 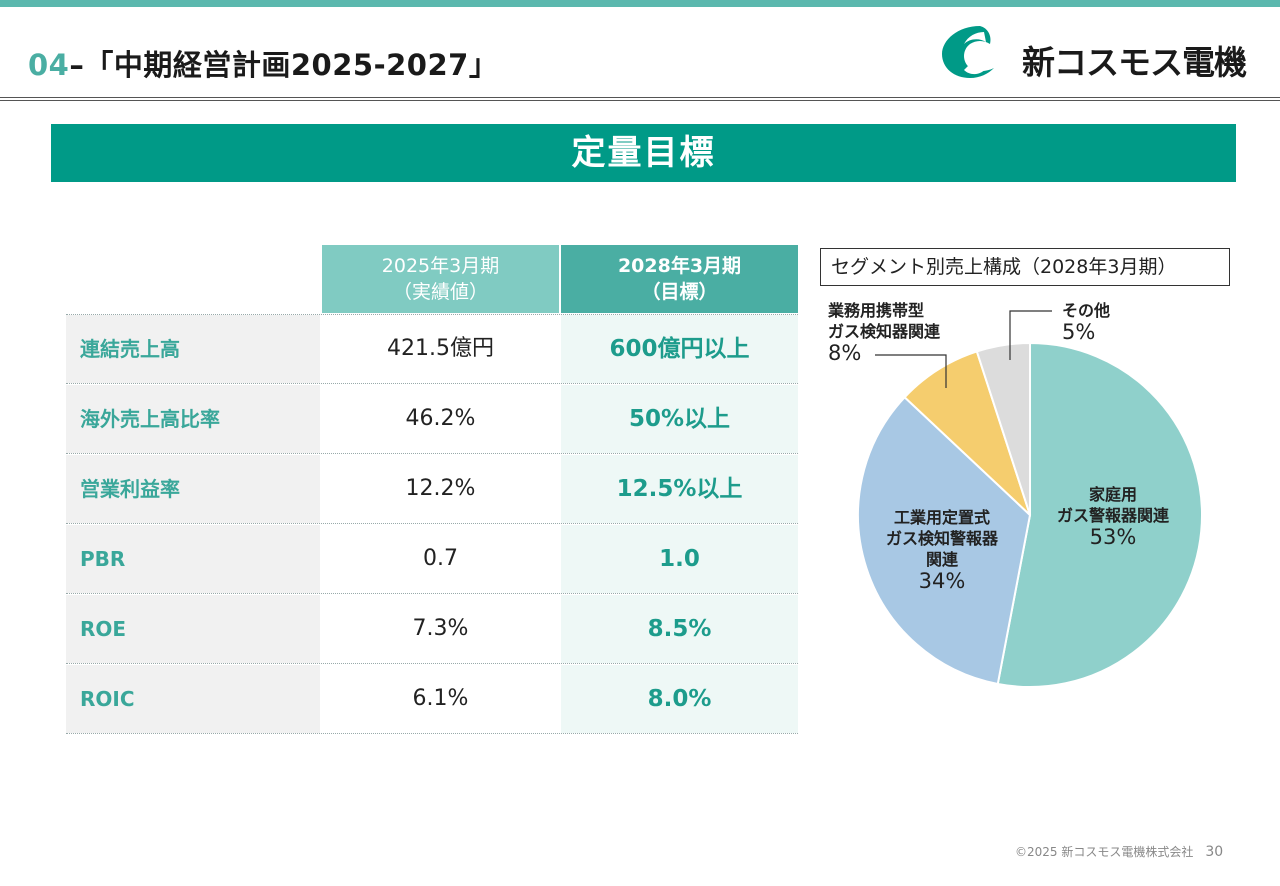 I want to click on slice-value-label: 53%, so click(x=1113, y=537).